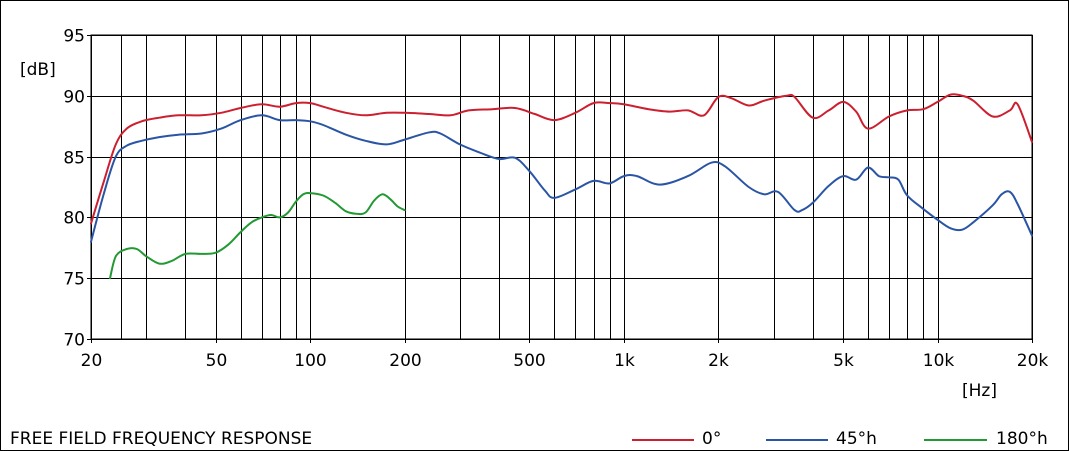  I want to click on y-tick-label: 75, so click(74, 280).